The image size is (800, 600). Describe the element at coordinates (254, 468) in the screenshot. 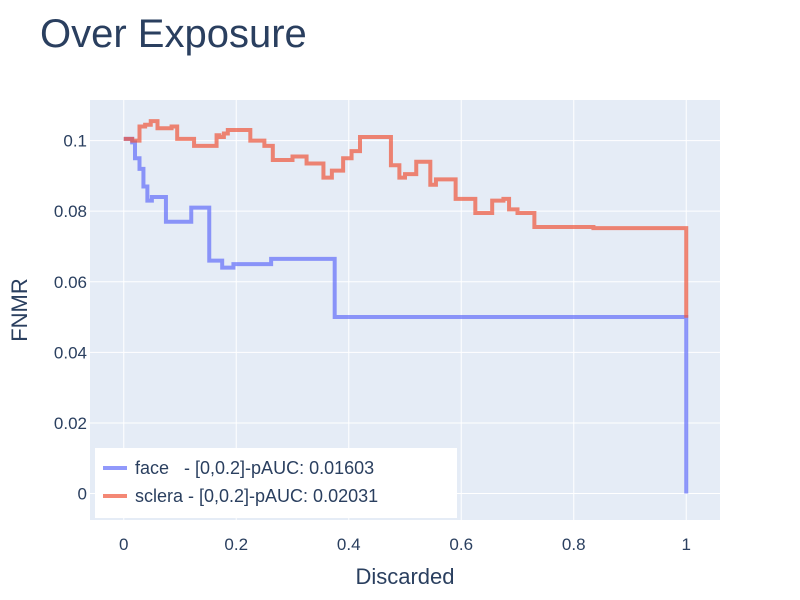

I see `legend-label-0: face - [0,0.2]-pAUC: 0.01603` at that location.